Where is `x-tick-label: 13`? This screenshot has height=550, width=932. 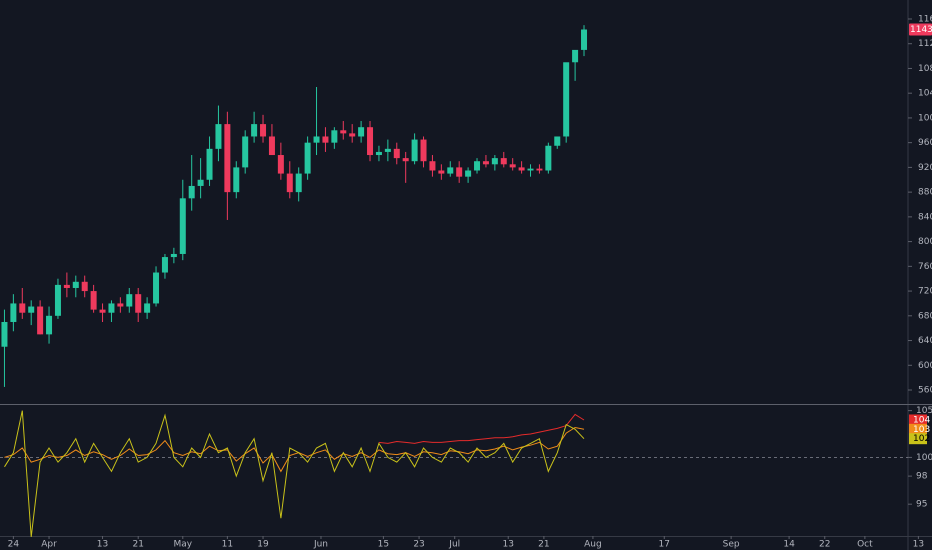
x-tick-label: 13 is located at coordinates (918, 545).